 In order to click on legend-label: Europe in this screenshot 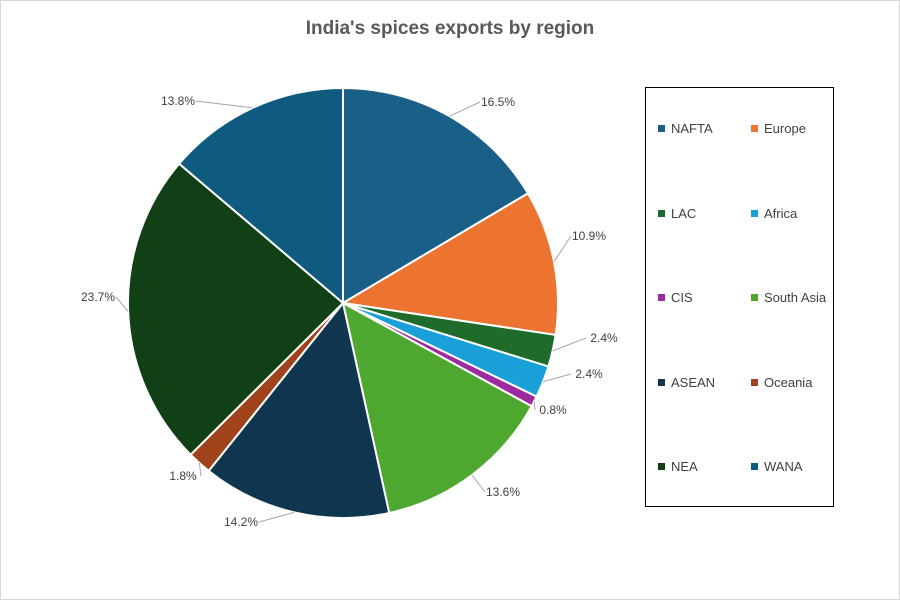, I will do `click(785, 128)`.